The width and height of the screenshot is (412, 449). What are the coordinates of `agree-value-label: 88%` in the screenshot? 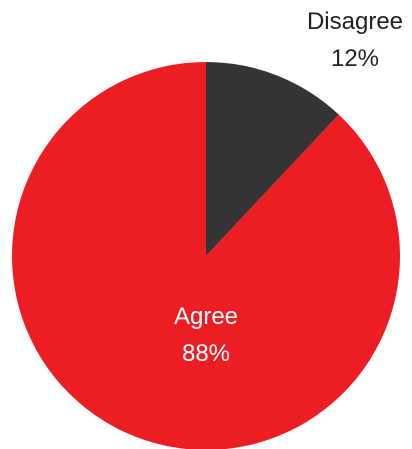 It's located at (206, 353).